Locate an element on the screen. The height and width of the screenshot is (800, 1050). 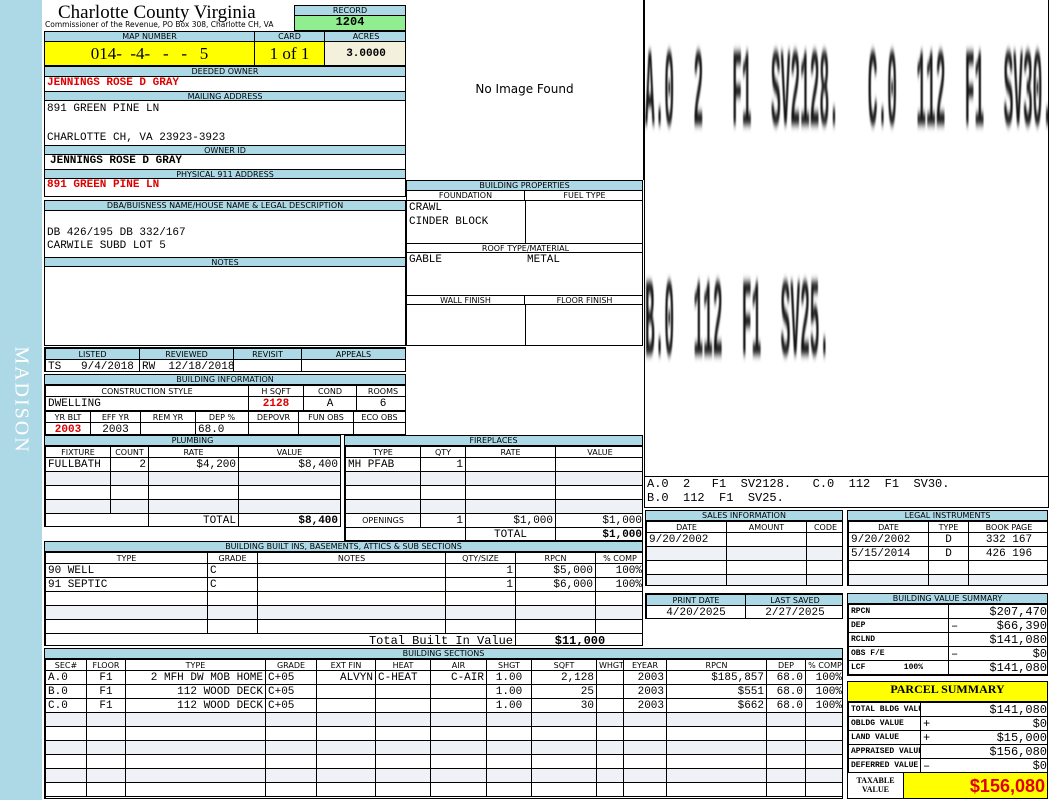
cell: 91 SEPTIC is located at coordinates (126, 584).